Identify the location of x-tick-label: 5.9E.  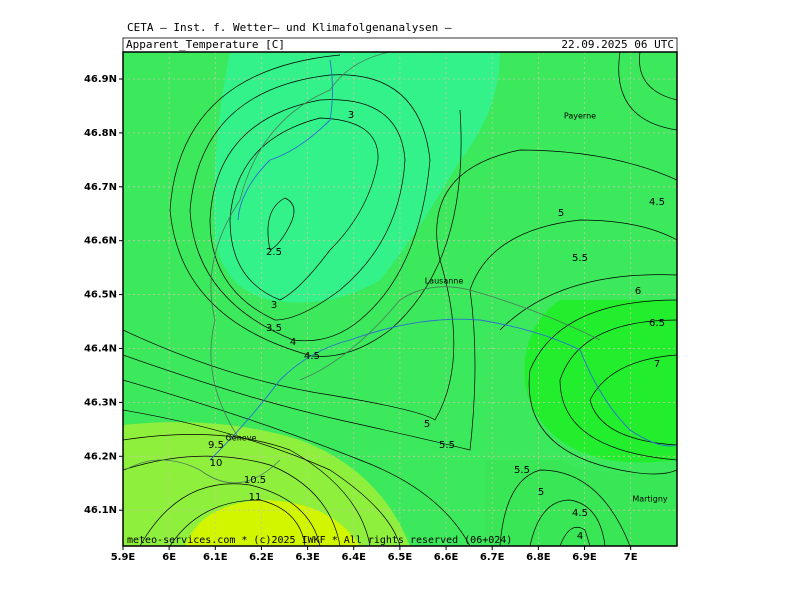
(123, 557).